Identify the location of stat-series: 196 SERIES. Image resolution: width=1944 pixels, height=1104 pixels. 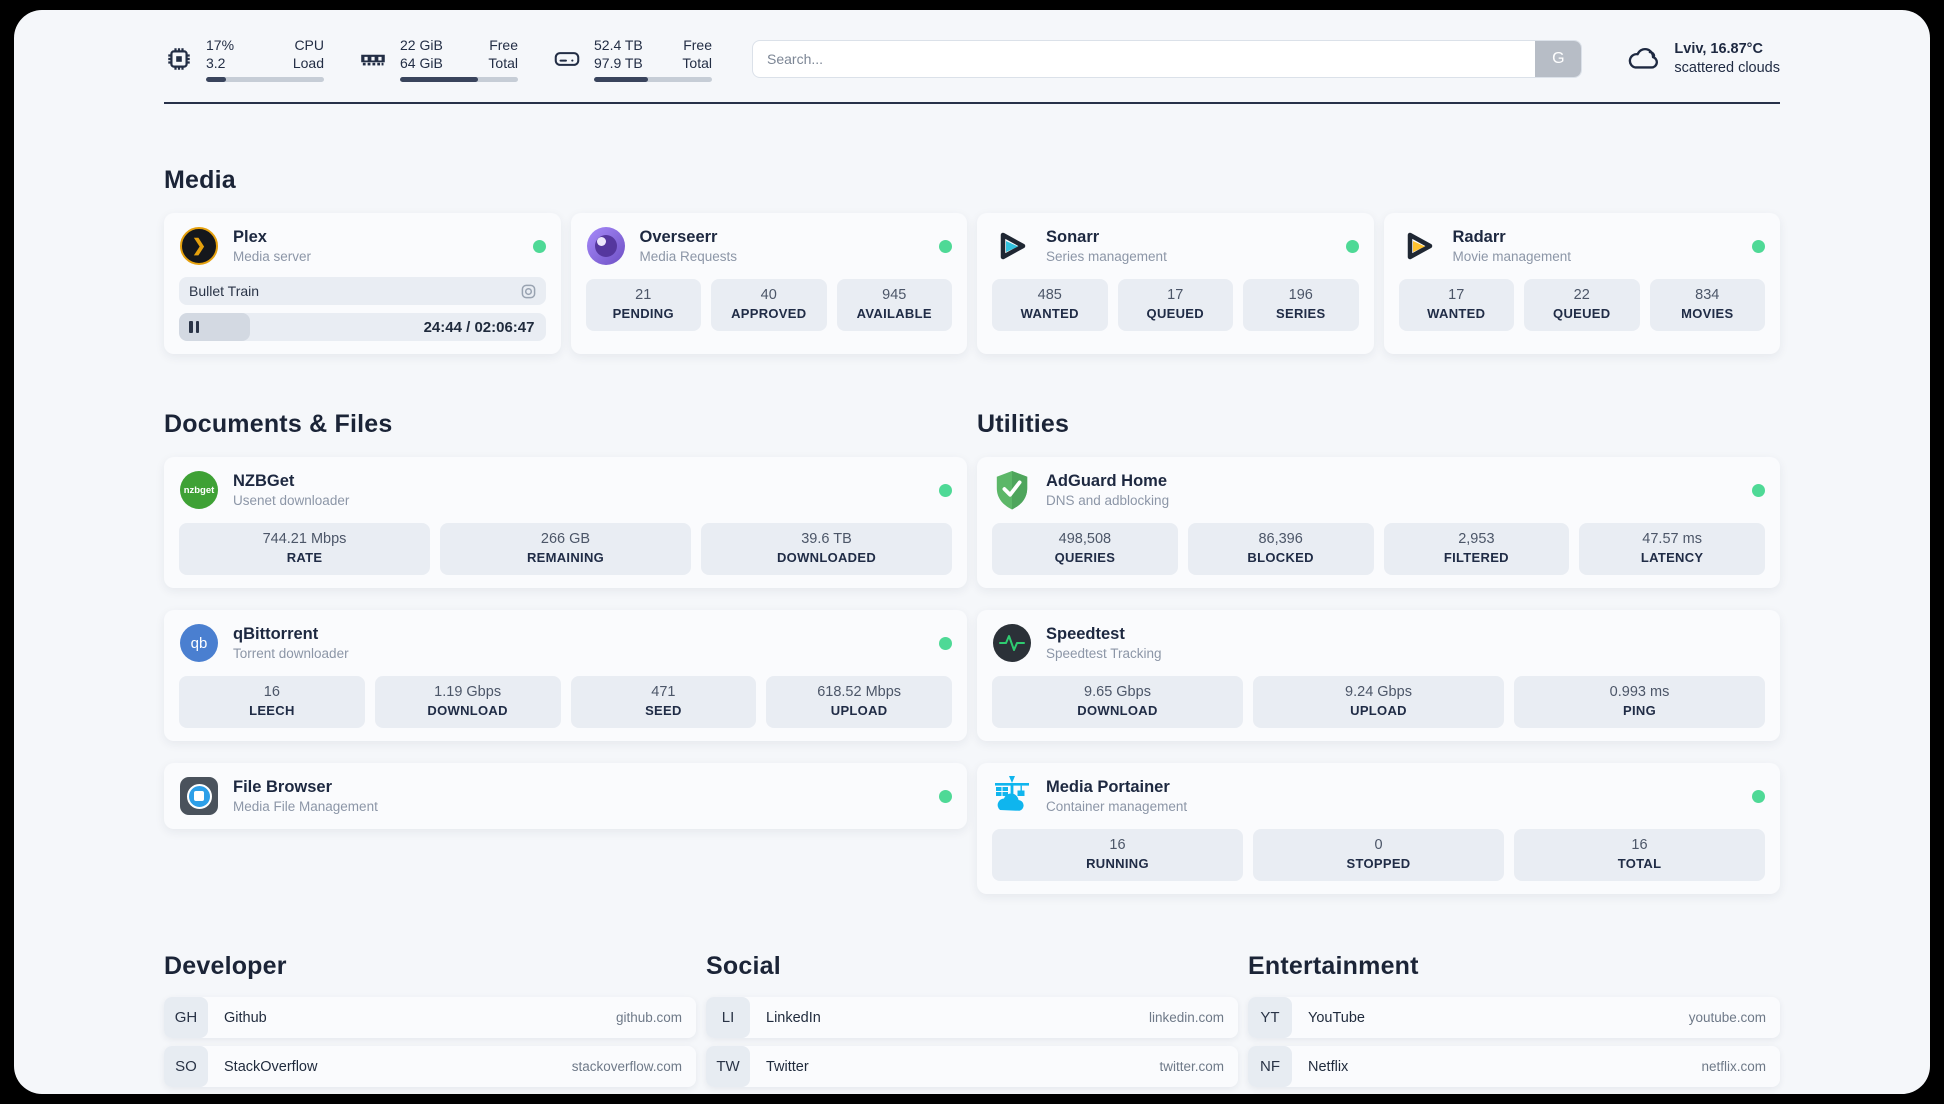
(1301, 305).